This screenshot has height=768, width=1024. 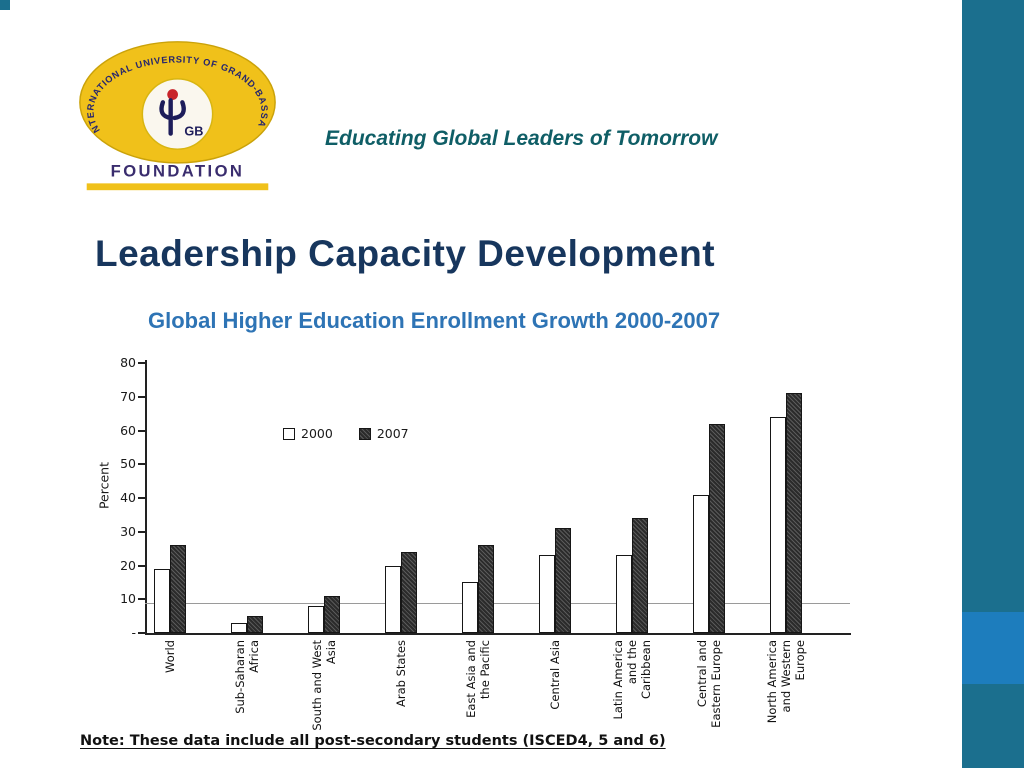 I want to click on y-tick-label: 60, so click(x=128, y=430).